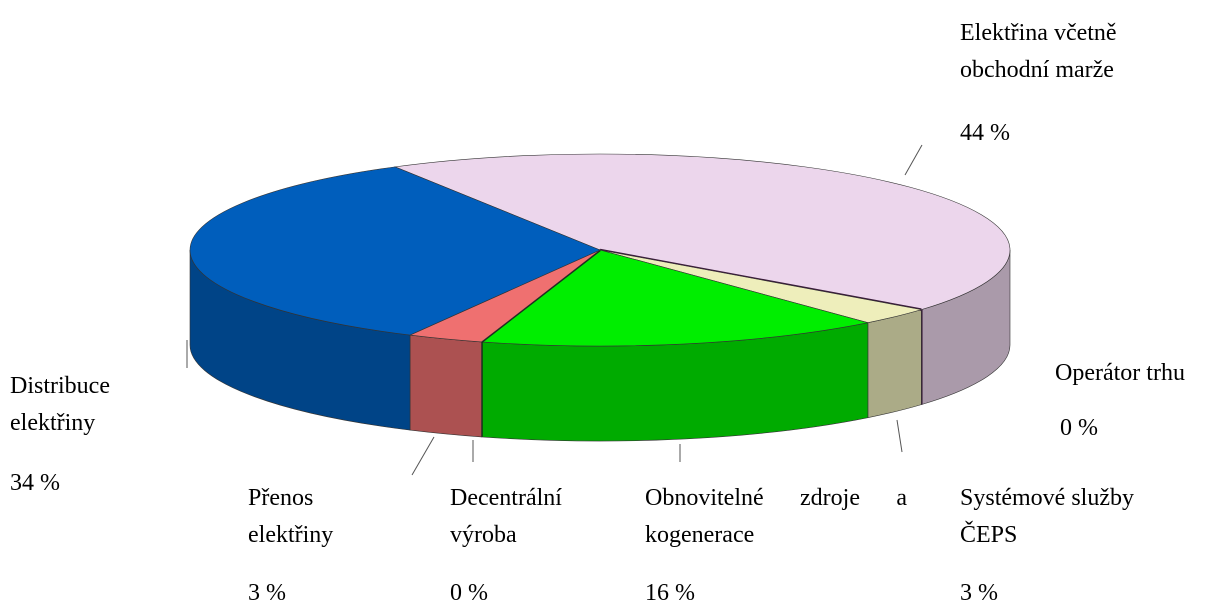  I want to click on value-label: 16 %, so click(670, 593).